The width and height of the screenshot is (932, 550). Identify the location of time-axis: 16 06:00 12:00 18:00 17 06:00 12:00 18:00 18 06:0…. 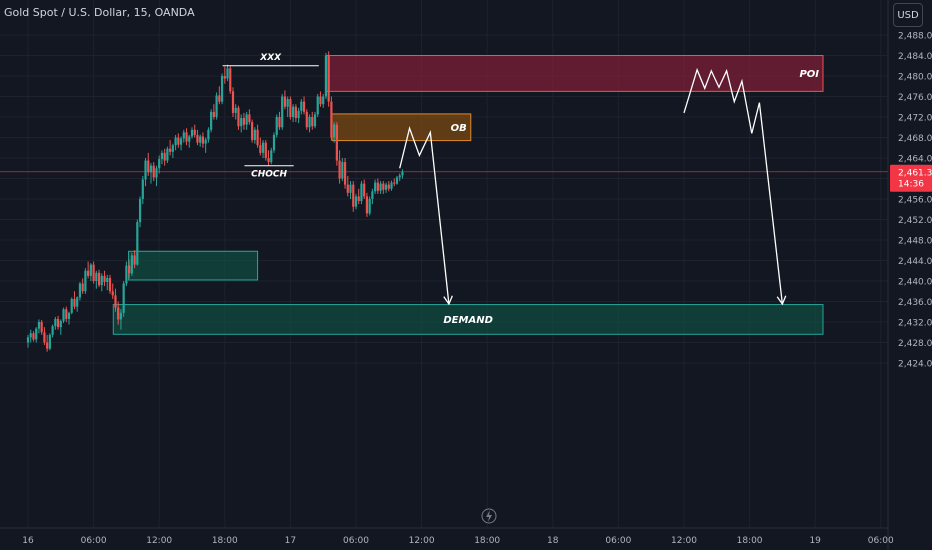
(447, 536).